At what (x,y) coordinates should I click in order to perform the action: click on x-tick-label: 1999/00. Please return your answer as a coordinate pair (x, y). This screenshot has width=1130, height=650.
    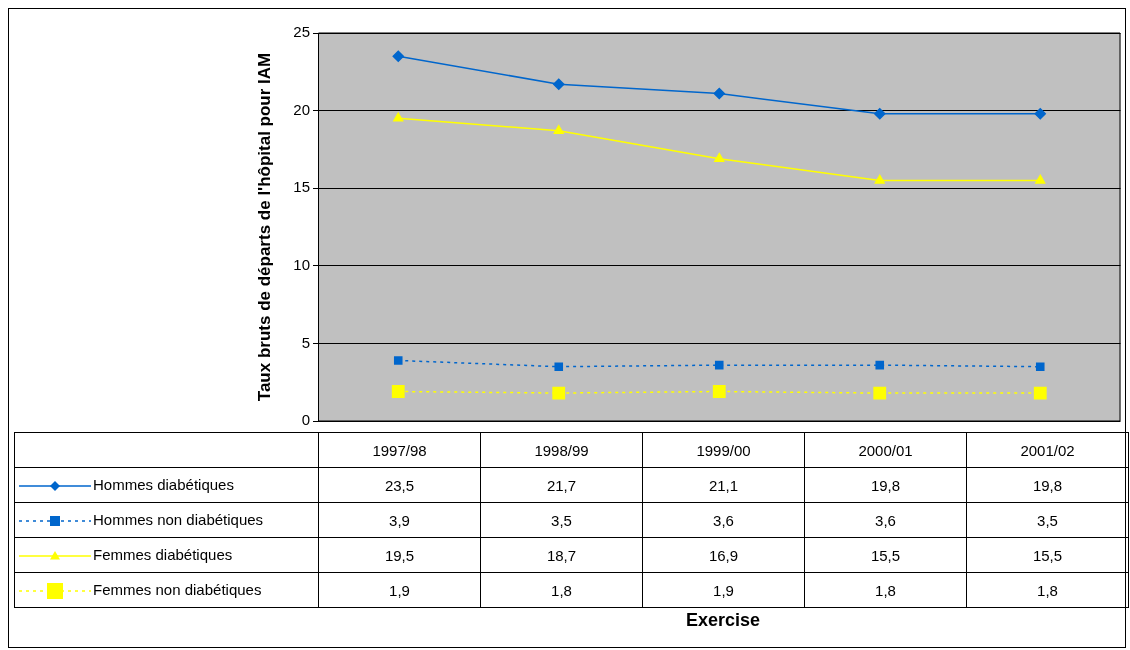
    Looking at the image, I should click on (723, 450).